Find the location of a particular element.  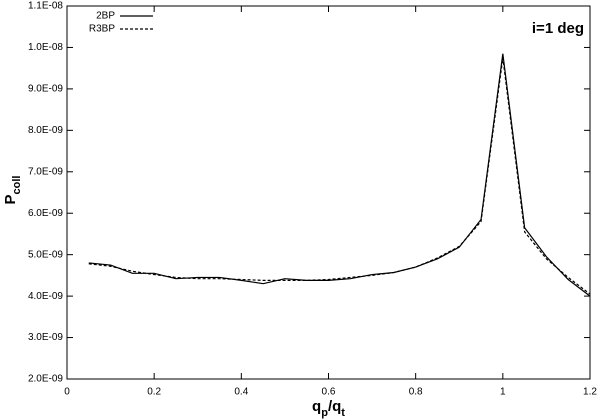

x-axis-label-part: p is located at coordinates (324, 413).